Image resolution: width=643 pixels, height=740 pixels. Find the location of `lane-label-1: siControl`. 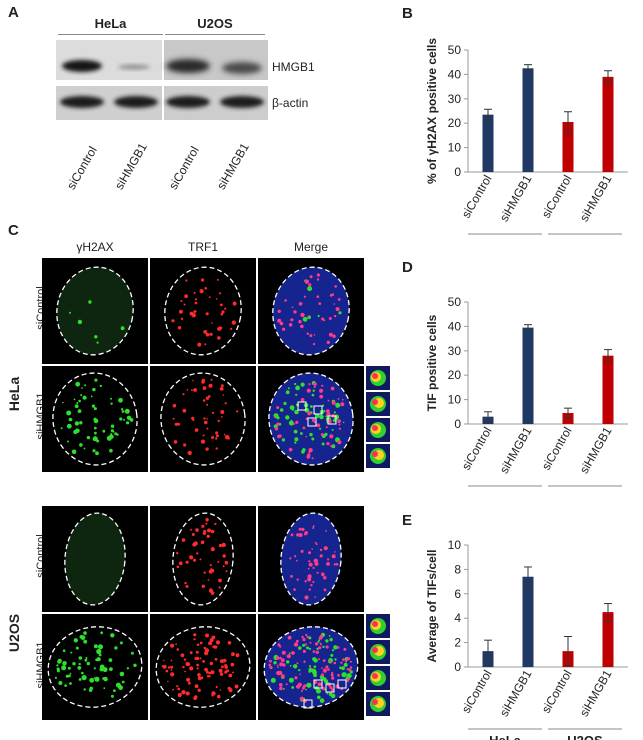

lane-label-1: siControl is located at coordinates (82, 167).